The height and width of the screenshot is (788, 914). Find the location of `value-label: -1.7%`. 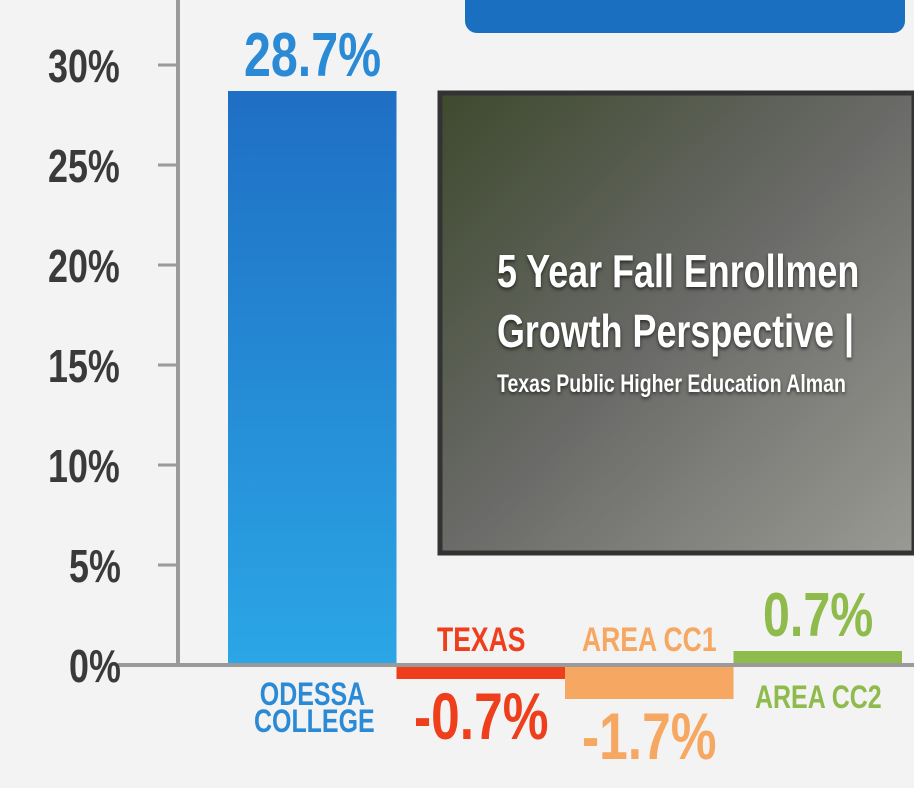

value-label: -1.7% is located at coordinates (649, 736).